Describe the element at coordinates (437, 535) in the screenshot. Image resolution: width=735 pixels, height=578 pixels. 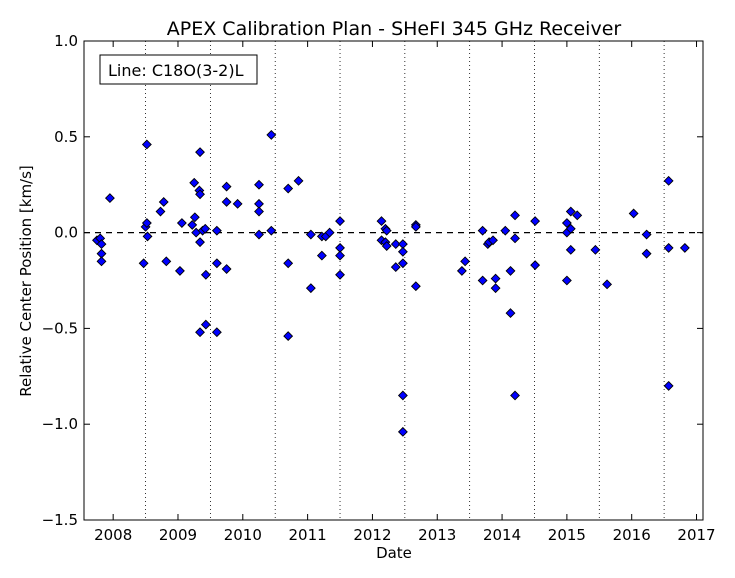
I see `x-tick-label: 2013` at that location.